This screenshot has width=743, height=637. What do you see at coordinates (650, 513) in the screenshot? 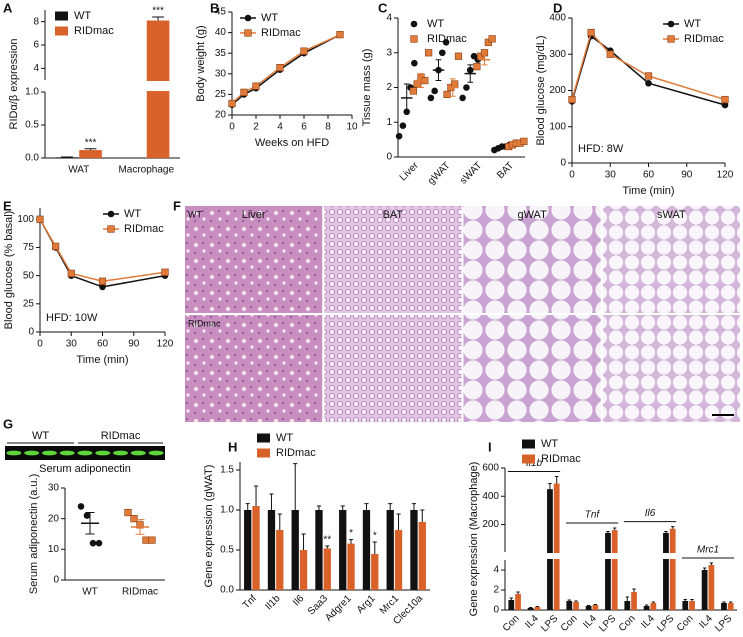
I see `group-label: Il6` at bounding box center [650, 513].